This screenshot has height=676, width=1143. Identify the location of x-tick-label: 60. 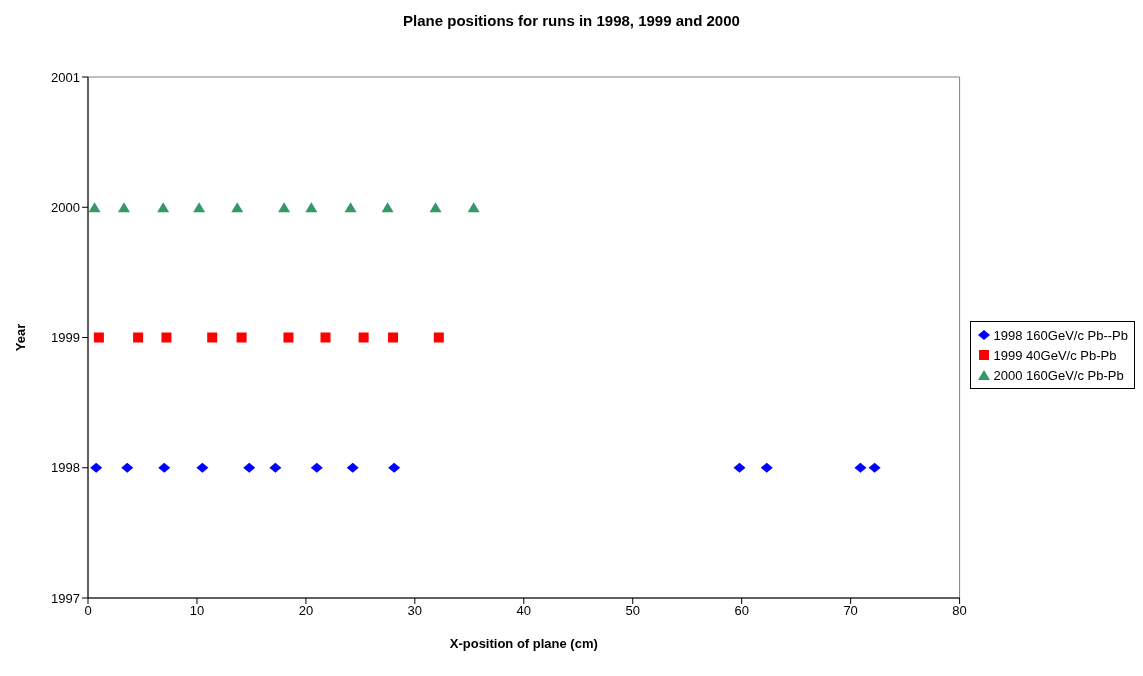
(741, 611).